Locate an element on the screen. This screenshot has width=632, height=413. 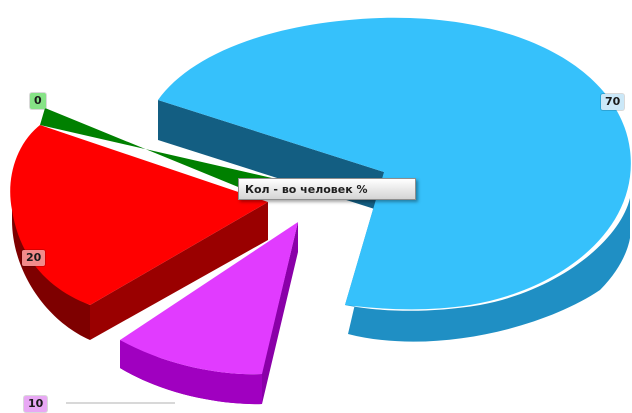
slice-0-top is located at coordinates (156, 154).